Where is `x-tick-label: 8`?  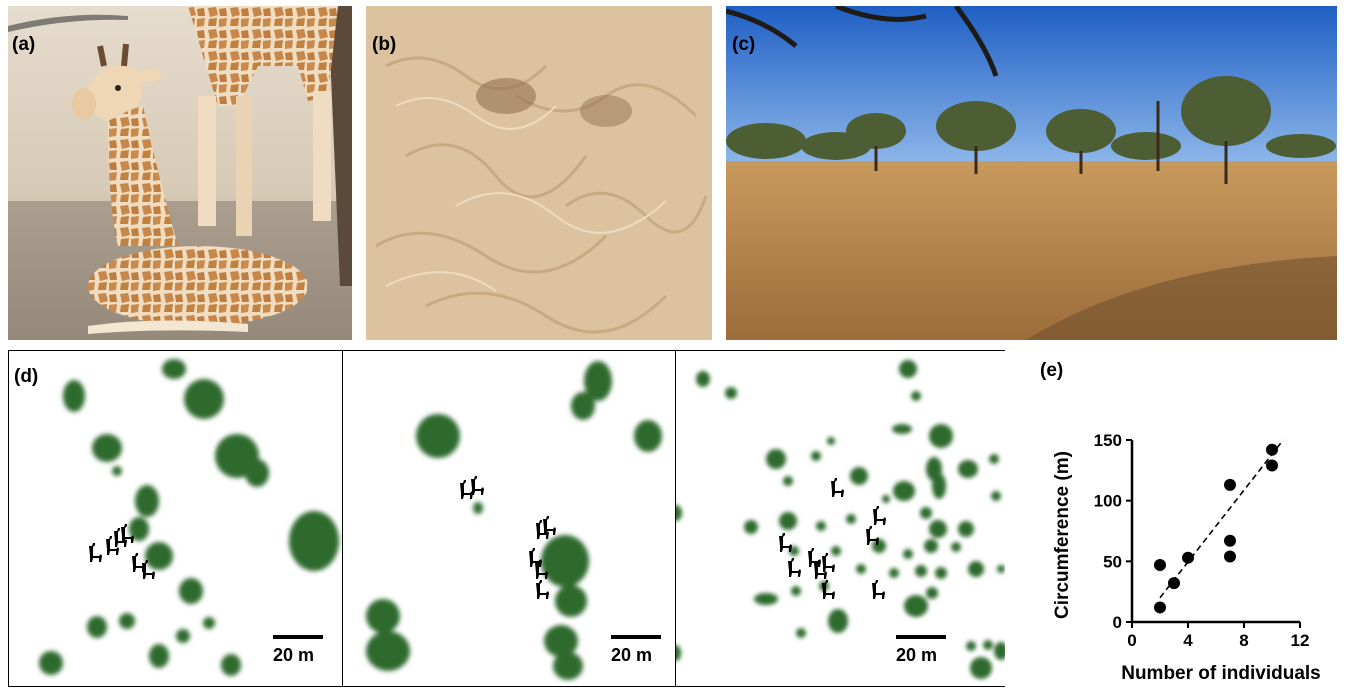 x-tick-label: 8 is located at coordinates (1243, 640).